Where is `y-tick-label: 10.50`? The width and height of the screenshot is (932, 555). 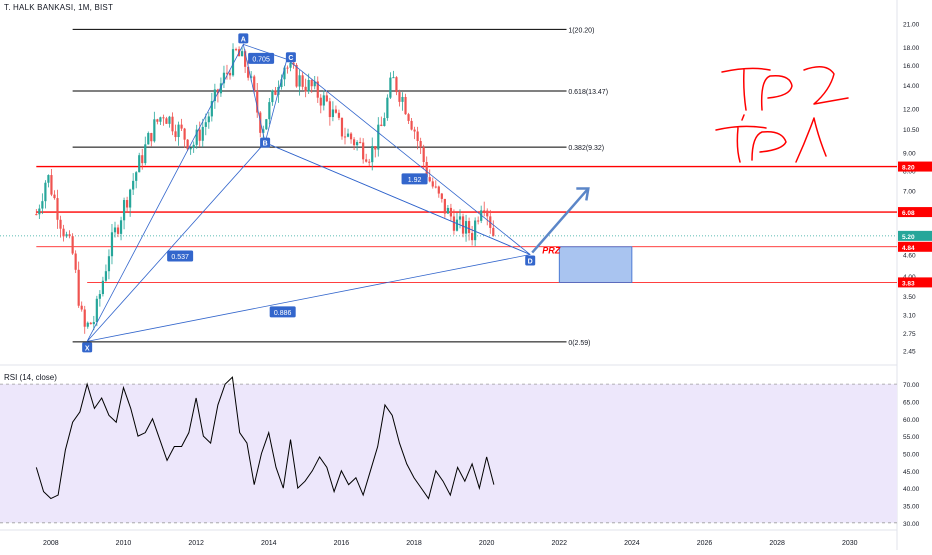 y-tick-label: 10.50 is located at coordinates (911, 130).